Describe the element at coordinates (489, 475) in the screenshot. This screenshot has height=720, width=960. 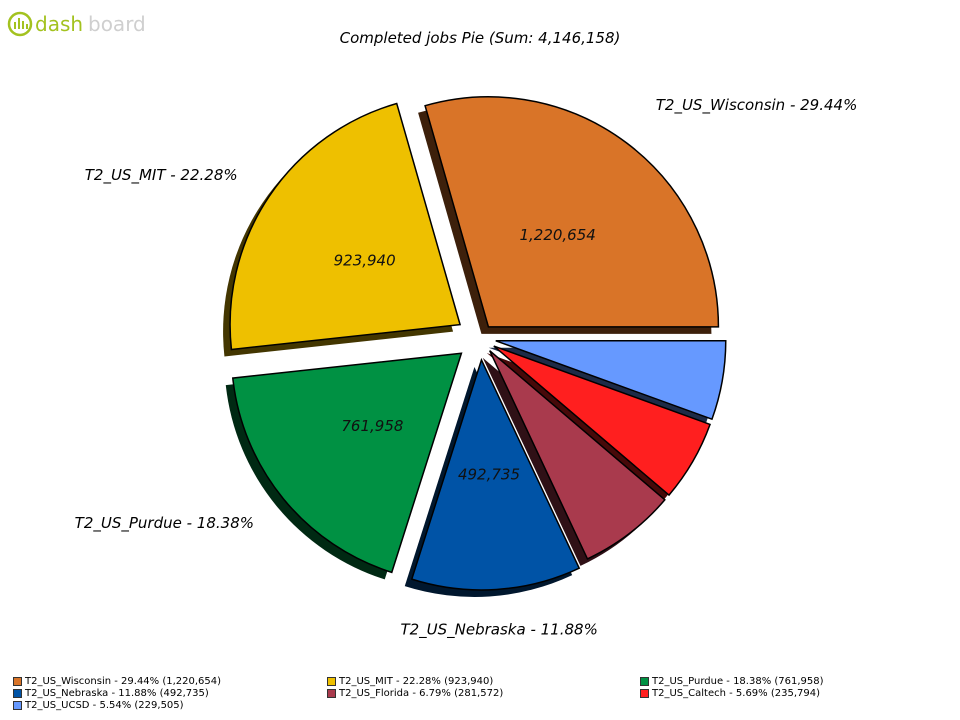
I see `pie-value-label-t2-us-nebraska: 492,735` at that location.